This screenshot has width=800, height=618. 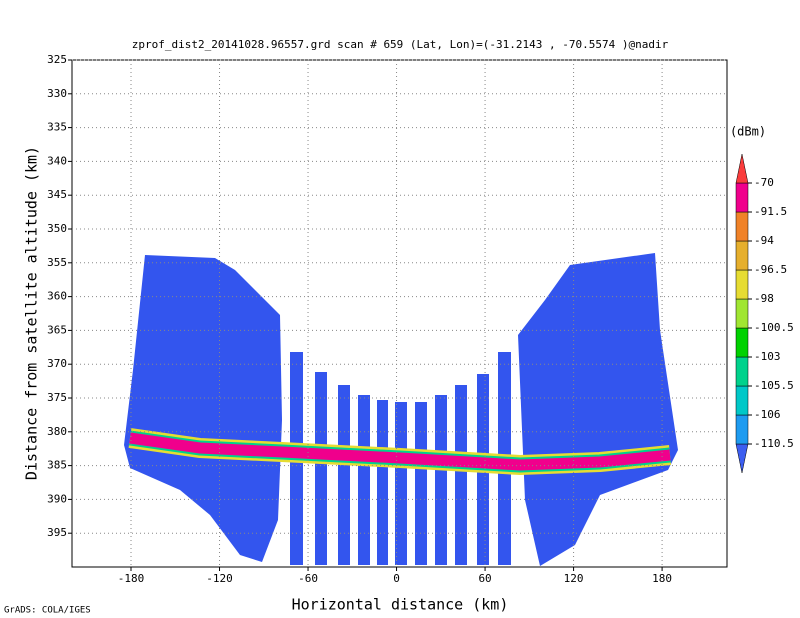 I want to click on y-tick-label: 395, so click(x=57, y=532).